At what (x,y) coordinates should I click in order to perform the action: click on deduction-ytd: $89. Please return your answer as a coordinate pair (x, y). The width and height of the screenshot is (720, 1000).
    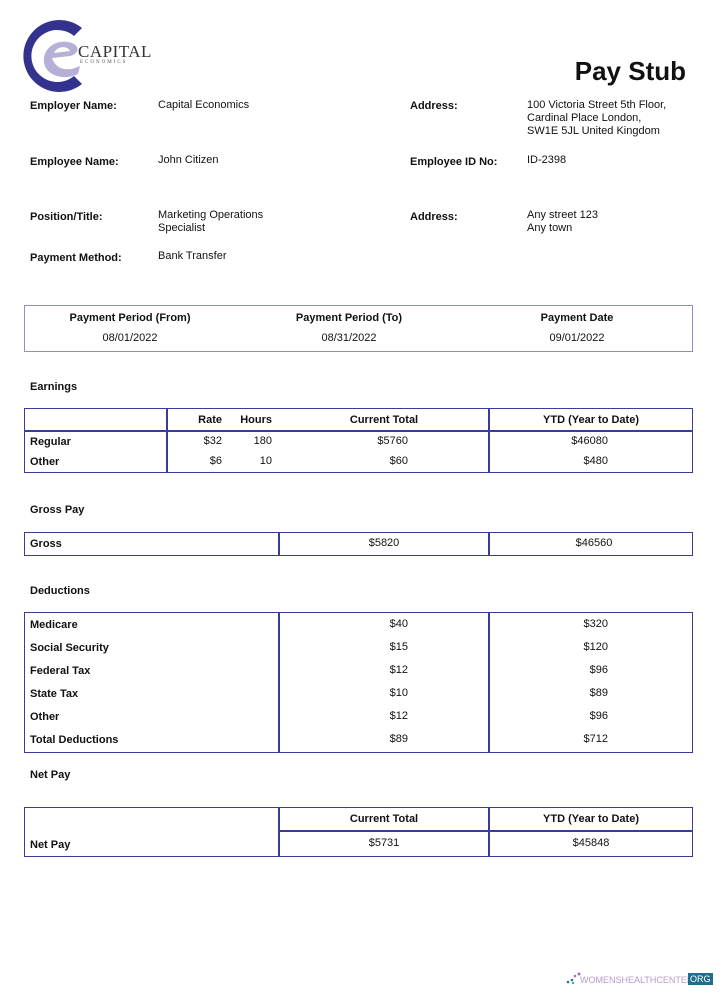
    Looking at the image, I should click on (598, 693).